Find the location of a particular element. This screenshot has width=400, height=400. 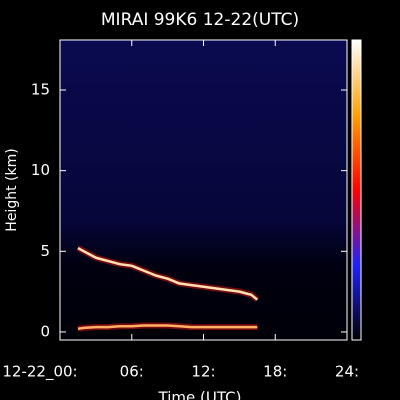

colorbar is located at coordinates (356, 190).